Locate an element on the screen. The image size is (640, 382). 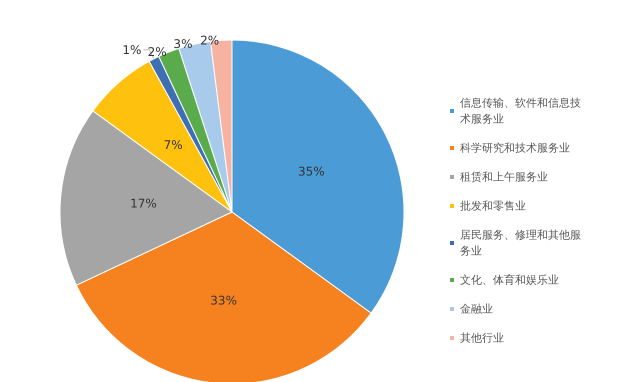
data-label: 17% is located at coordinates (143, 203).